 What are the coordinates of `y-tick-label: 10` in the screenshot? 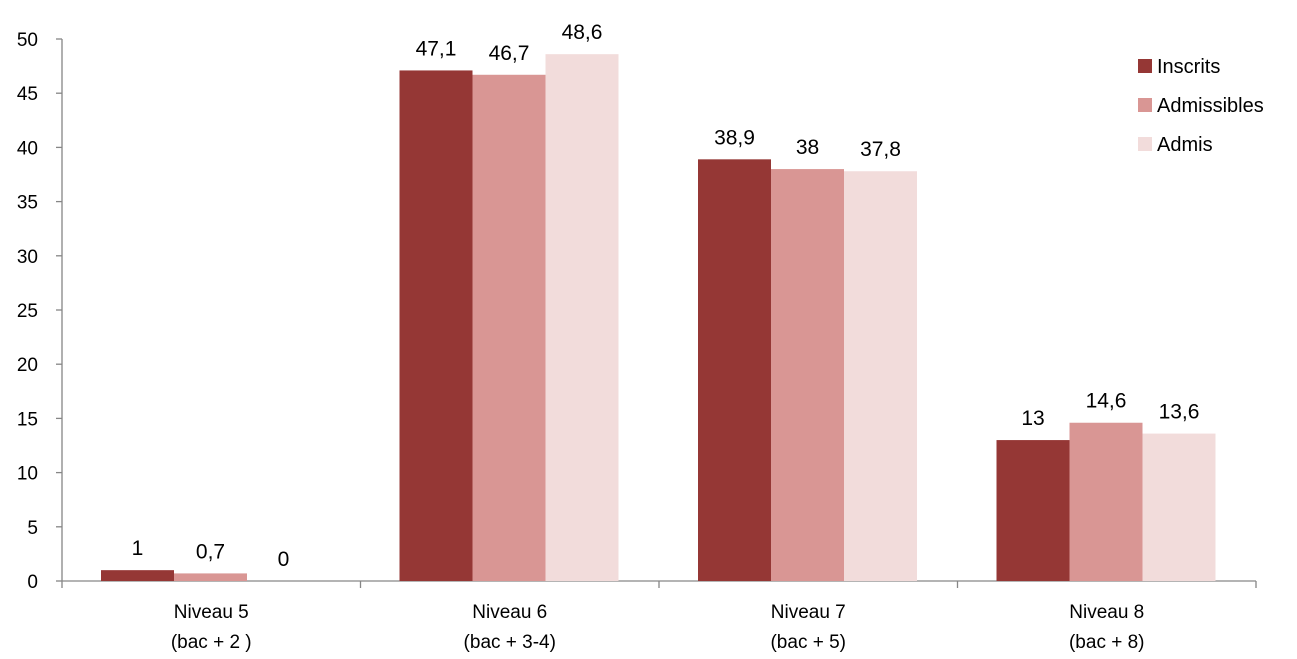 It's located at (27, 474).